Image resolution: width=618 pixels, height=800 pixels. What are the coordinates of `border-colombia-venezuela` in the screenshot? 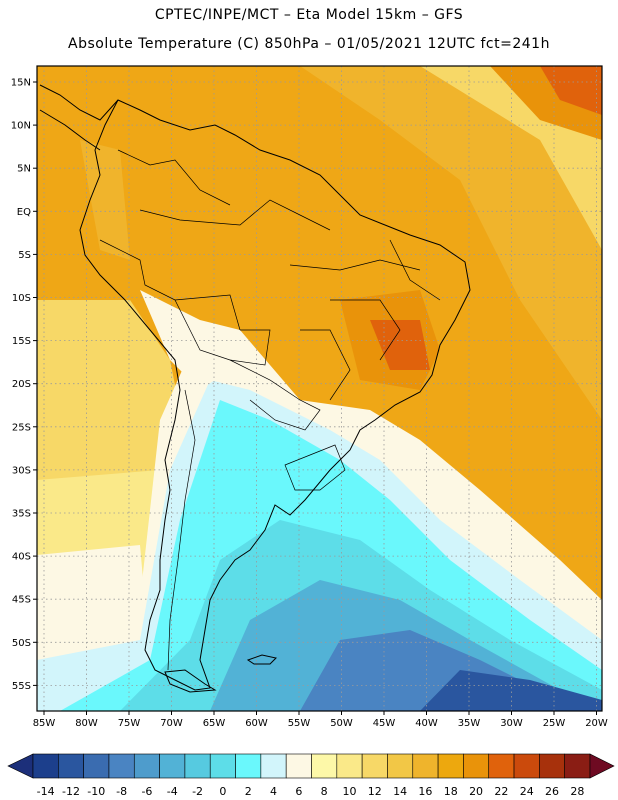 It's located at (174, 177).